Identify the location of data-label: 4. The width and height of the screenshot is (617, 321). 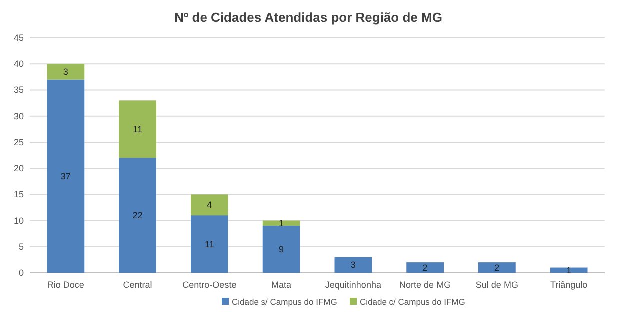
(209, 205).